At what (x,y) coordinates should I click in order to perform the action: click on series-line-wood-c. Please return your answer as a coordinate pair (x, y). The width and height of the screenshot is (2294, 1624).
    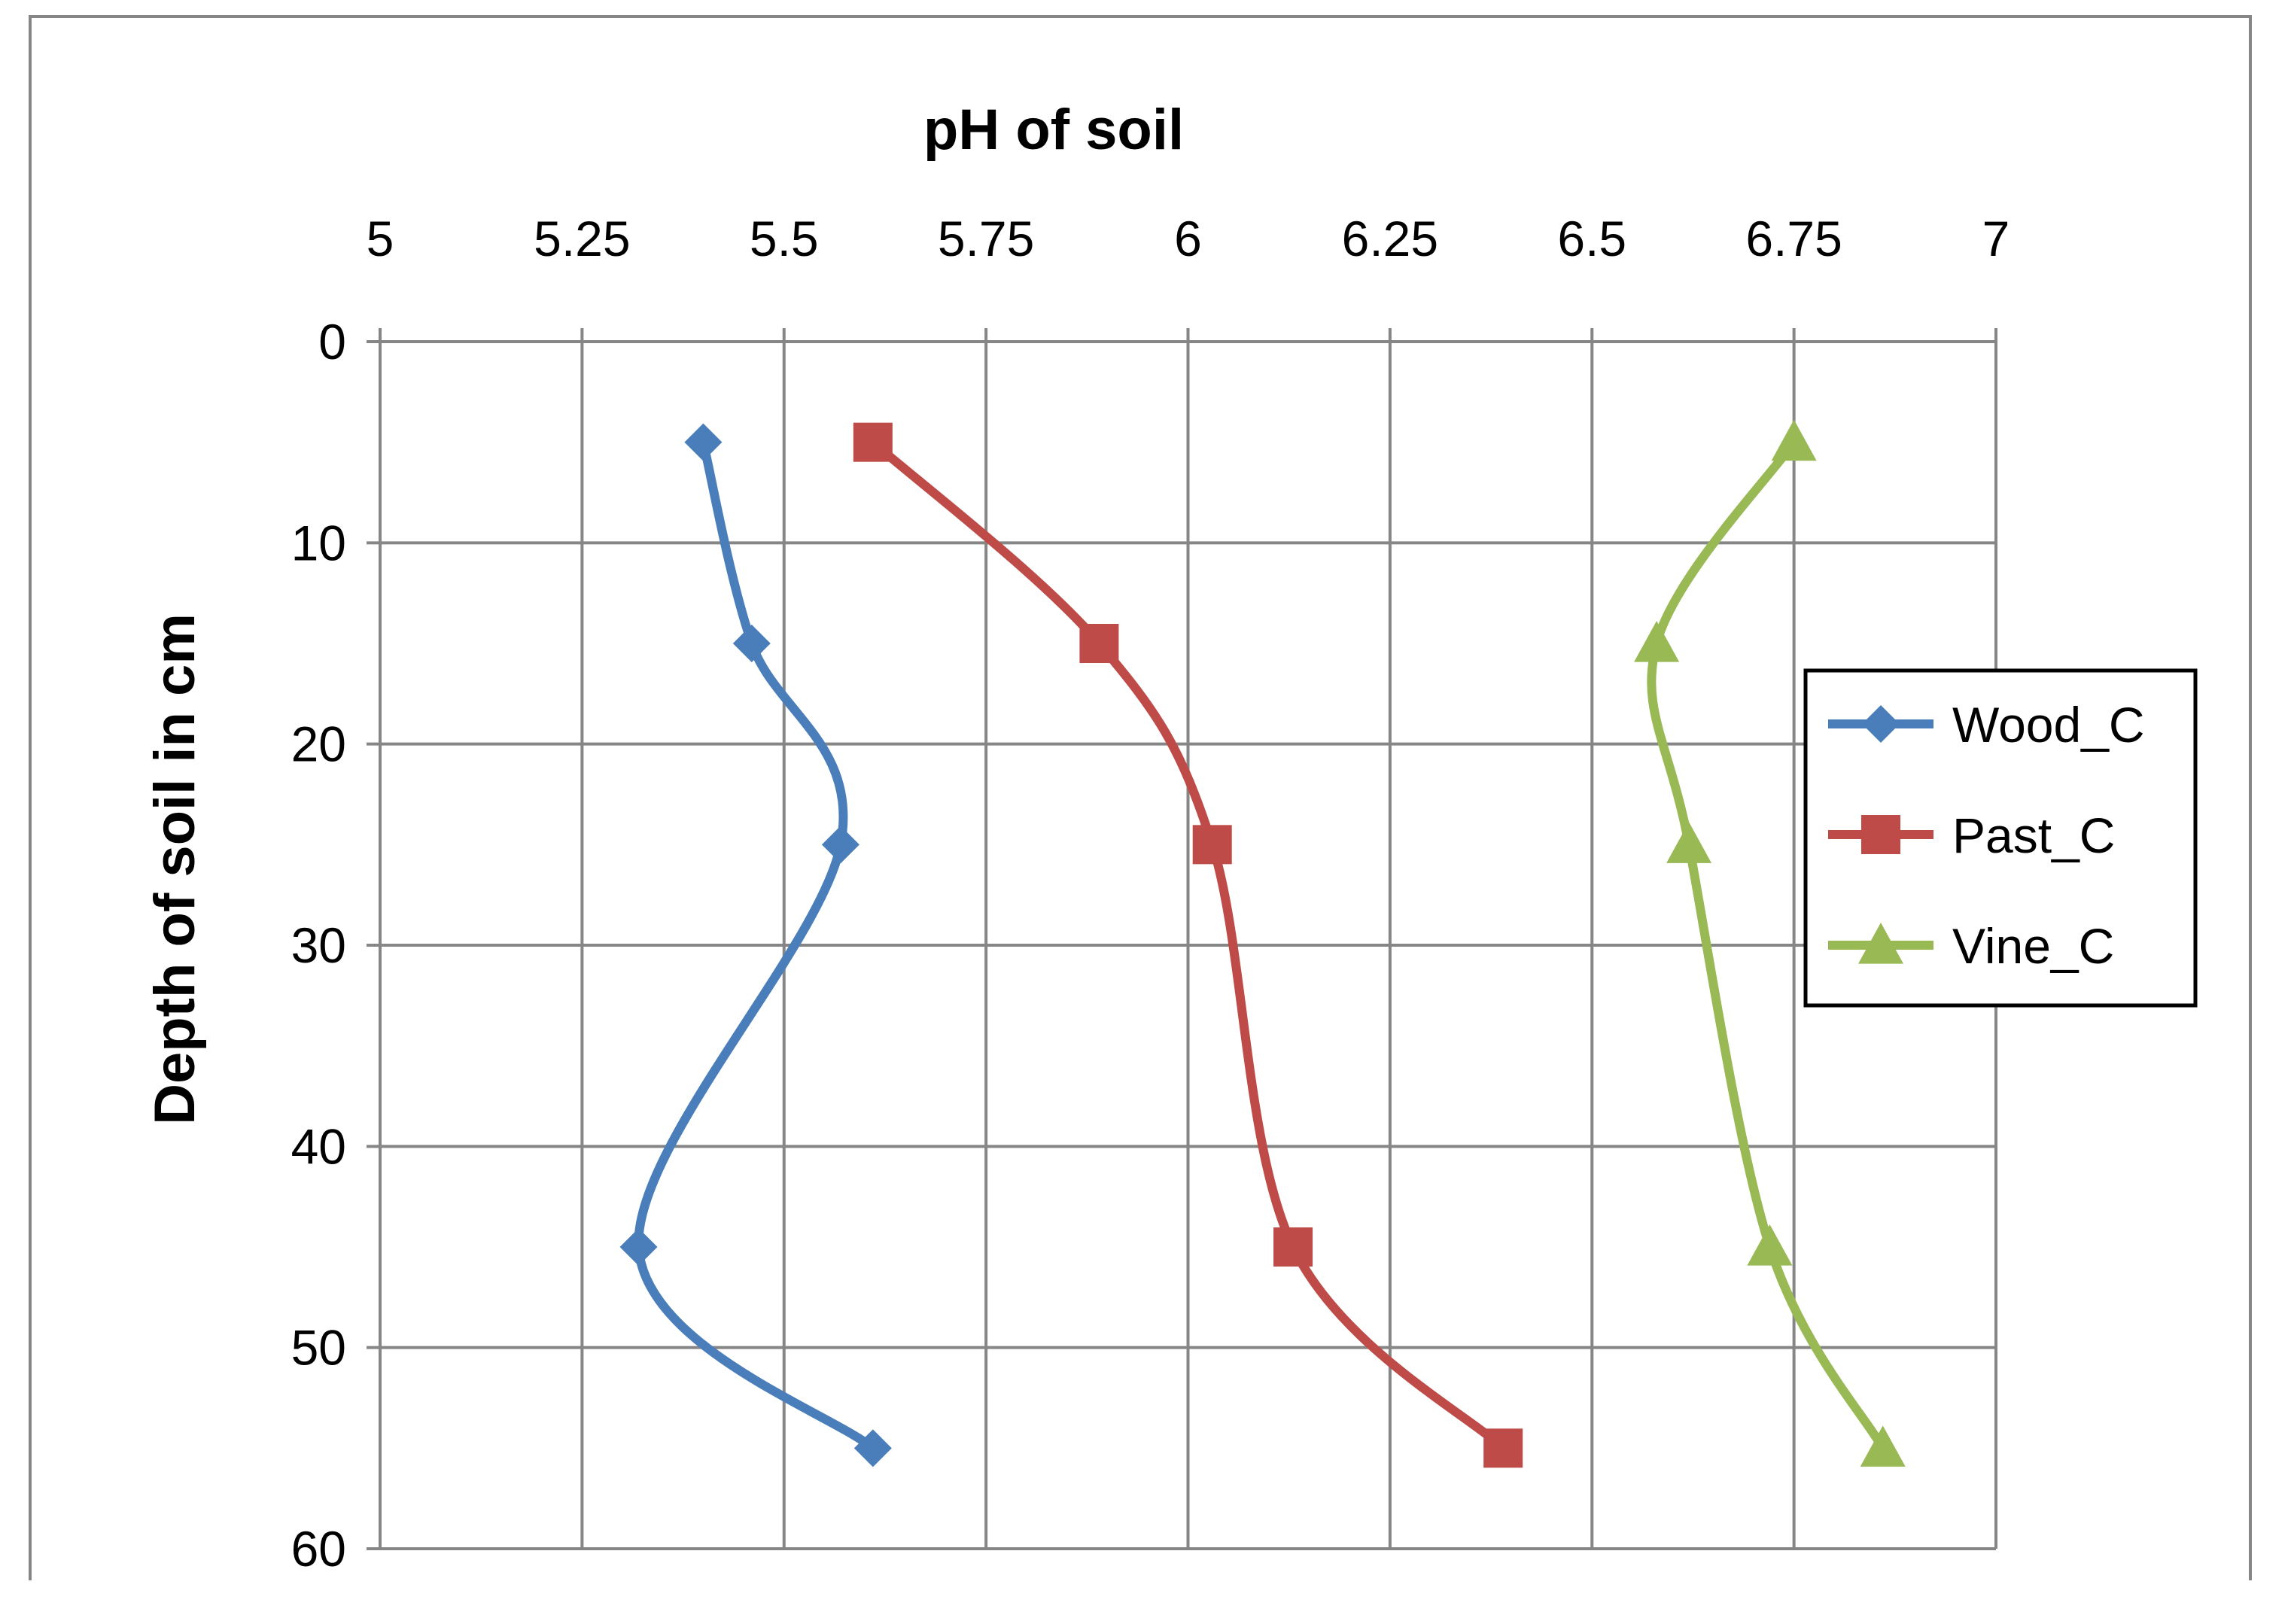
    Looking at the image, I should click on (756, 945).